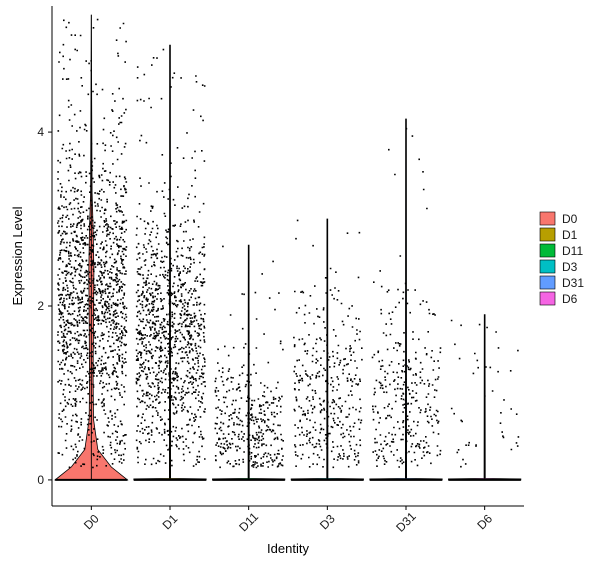 This screenshot has width=600, height=568. I want to click on legend-label-D31: D31, so click(573, 283).